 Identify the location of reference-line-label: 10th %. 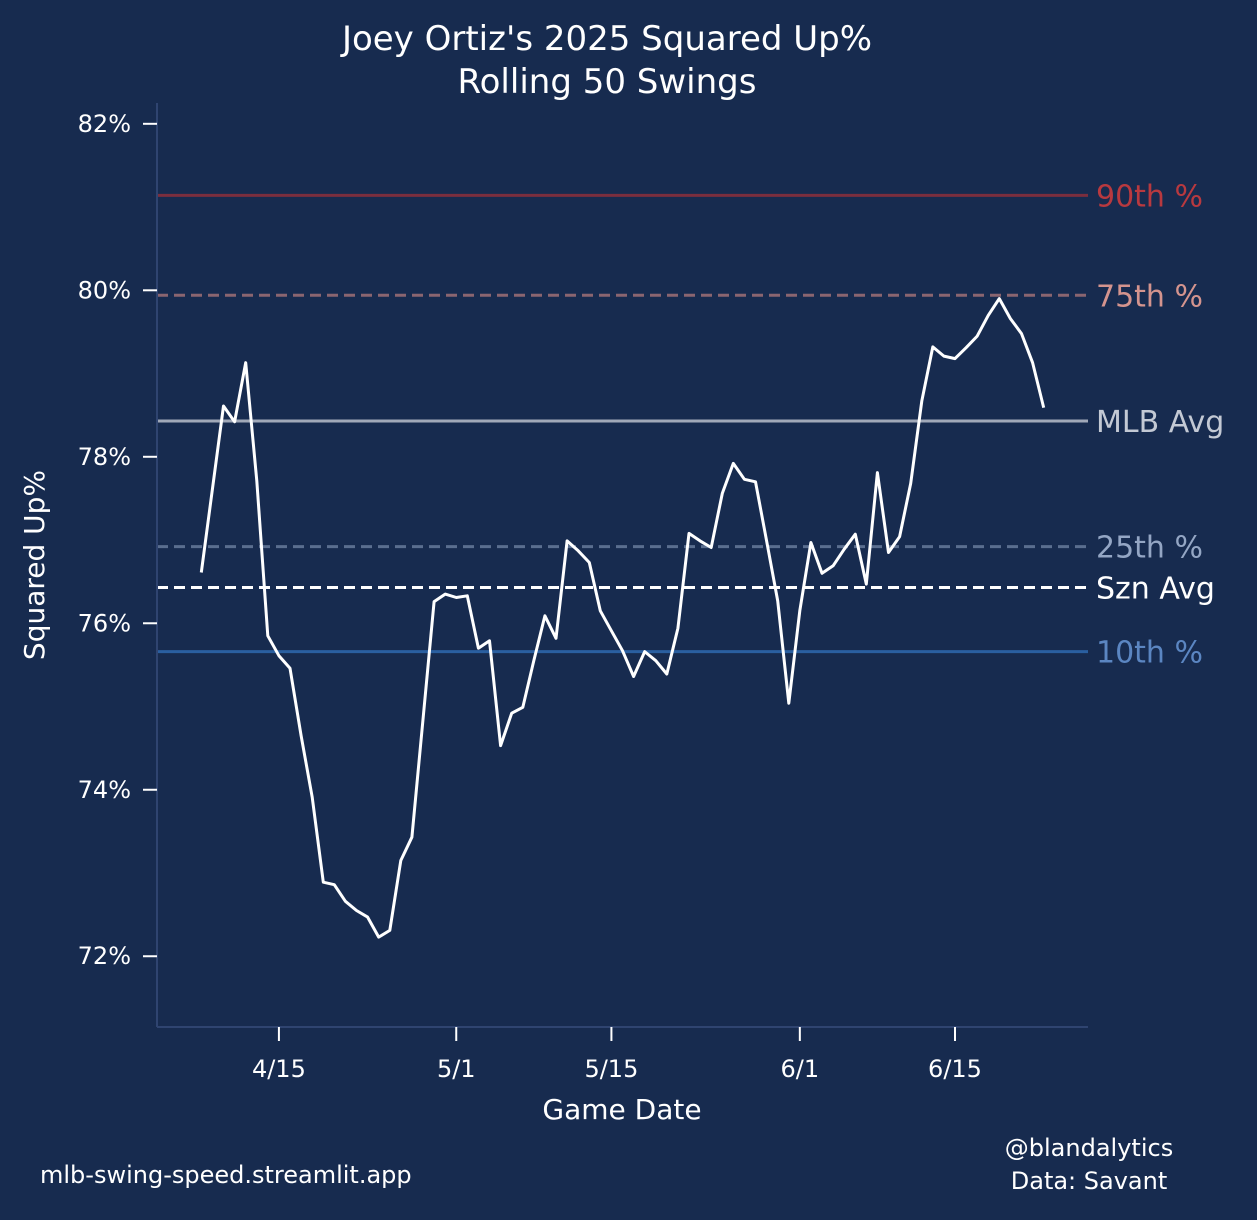
(1149, 653).